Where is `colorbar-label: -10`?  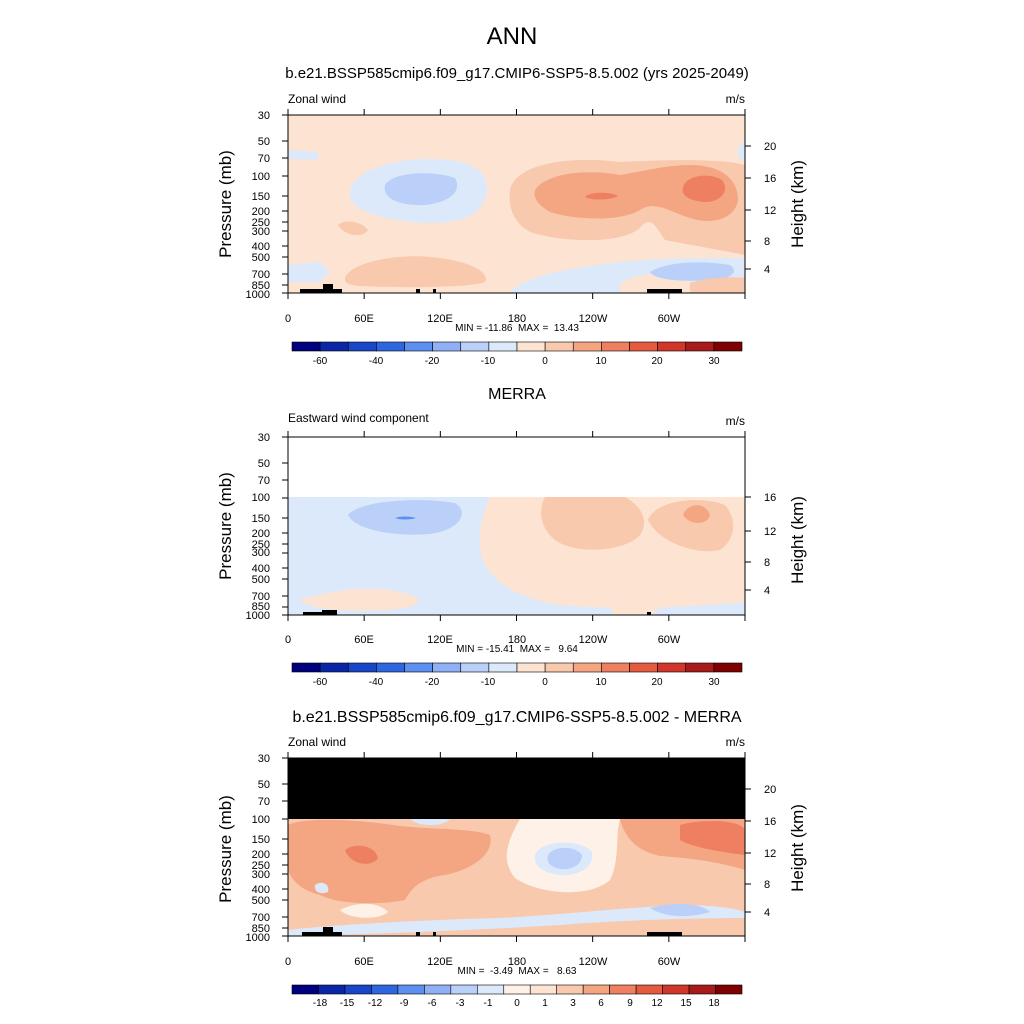
colorbar-label: -10 is located at coordinates (488, 682).